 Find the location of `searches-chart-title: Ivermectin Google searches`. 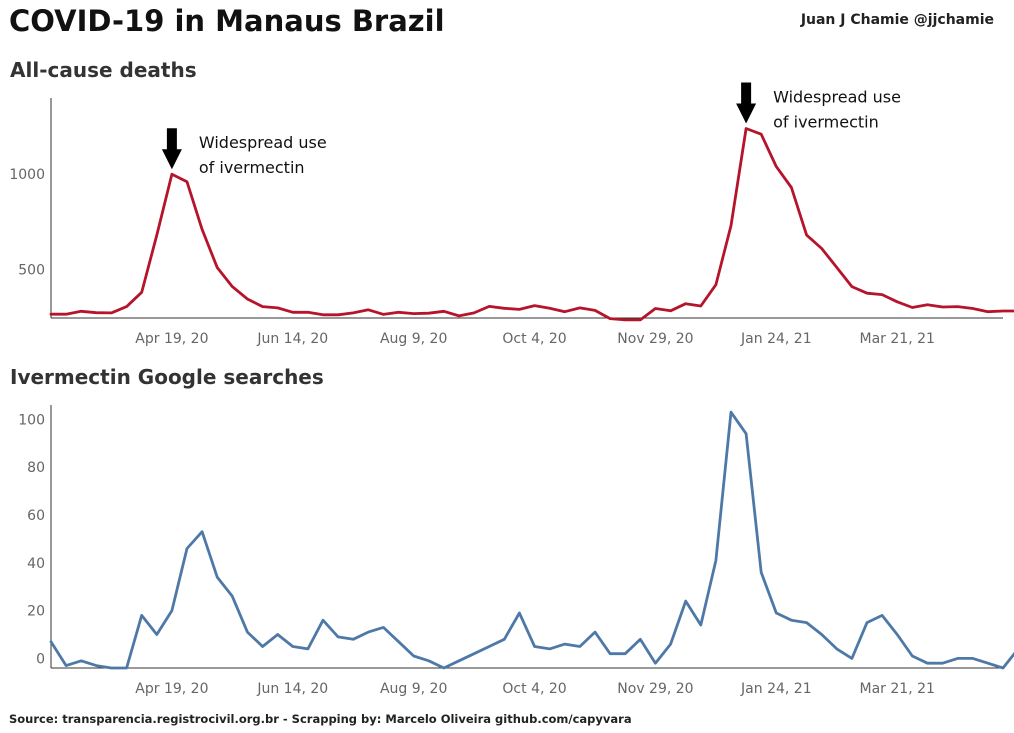

searches-chart-title: Ivermectin Google searches is located at coordinates (167, 377).